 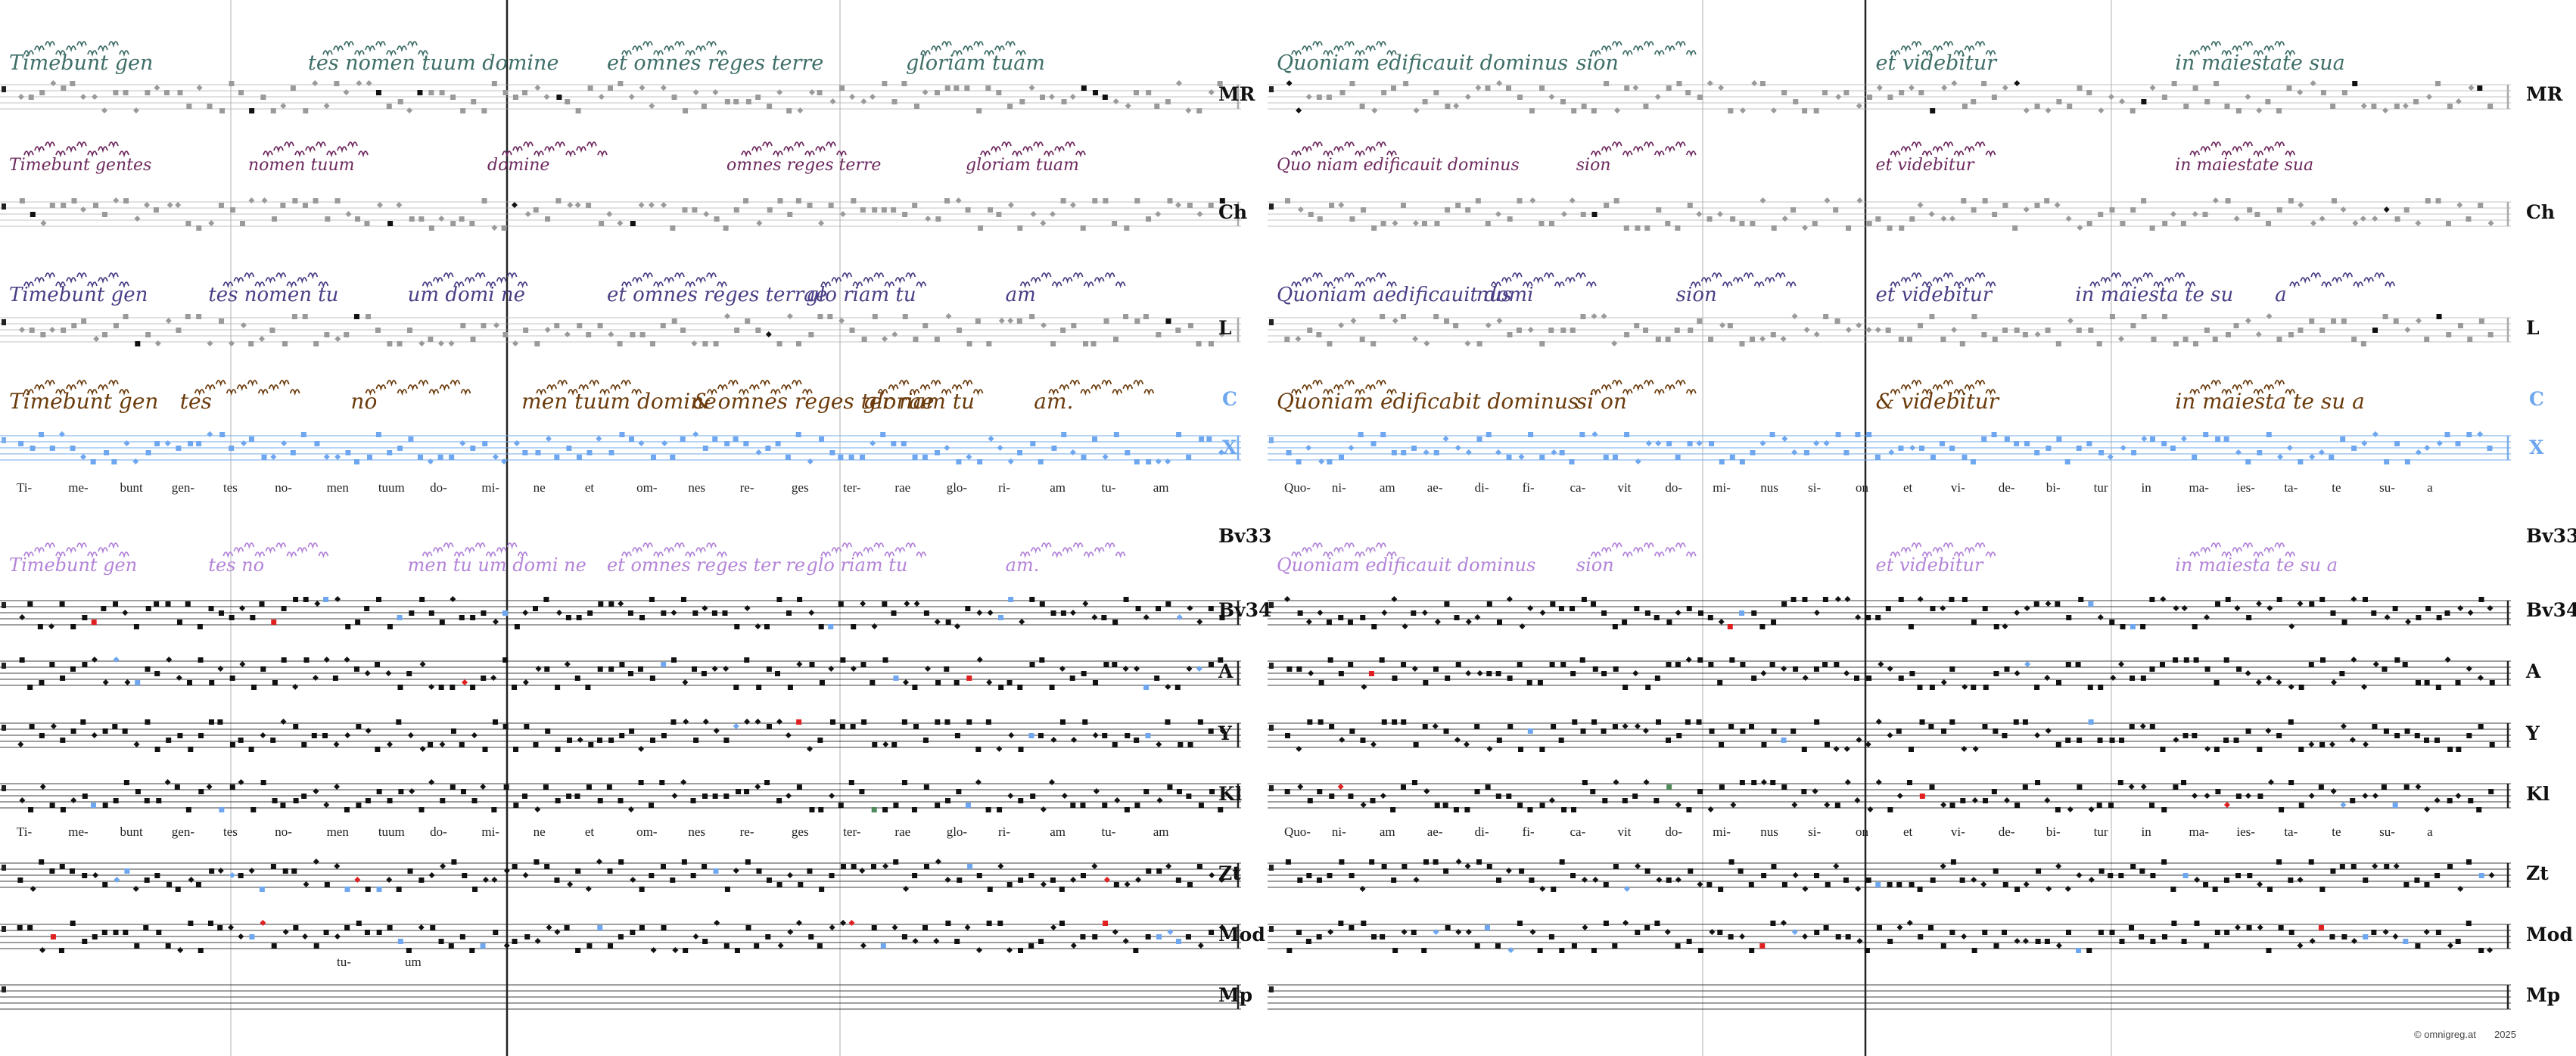 What do you see at coordinates (1225, 328) in the screenshot?
I see `source-label-l: L` at bounding box center [1225, 328].